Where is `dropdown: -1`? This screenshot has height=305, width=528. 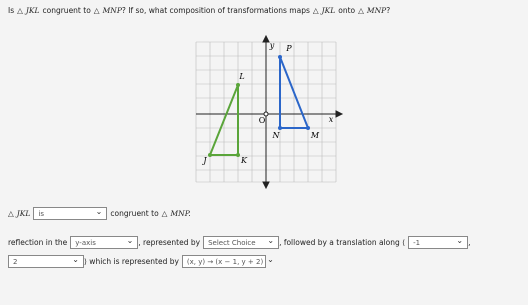
dropdown: -1 is located at coordinates (438, 242).